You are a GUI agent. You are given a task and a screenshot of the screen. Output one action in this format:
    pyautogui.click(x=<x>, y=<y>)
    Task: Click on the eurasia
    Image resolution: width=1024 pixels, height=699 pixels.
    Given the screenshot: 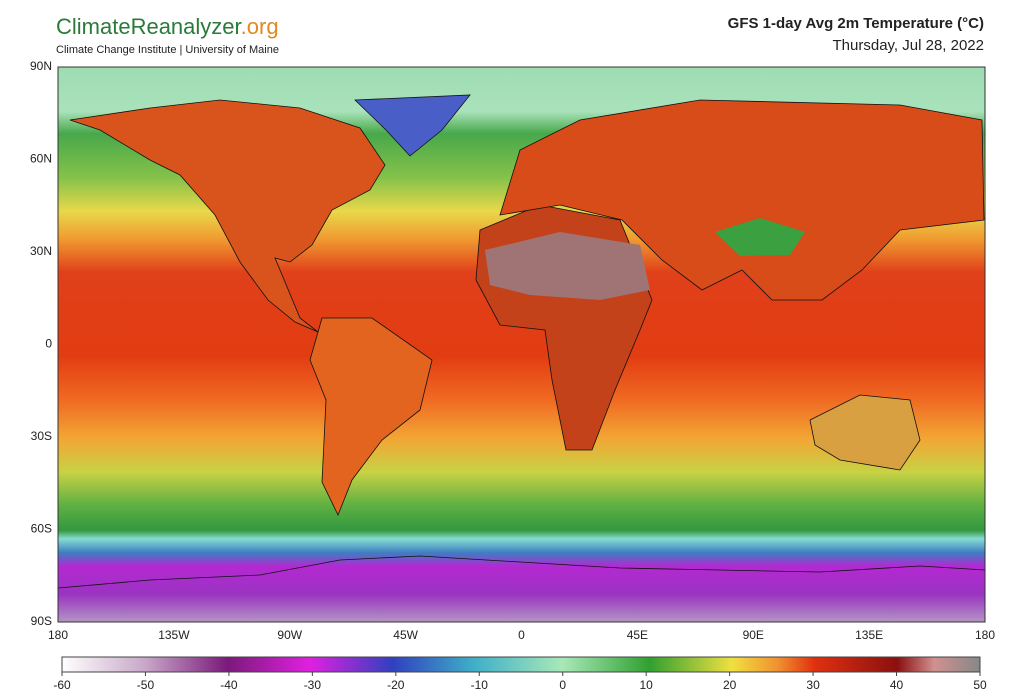 What is the action you would take?
    pyautogui.click(x=742, y=200)
    